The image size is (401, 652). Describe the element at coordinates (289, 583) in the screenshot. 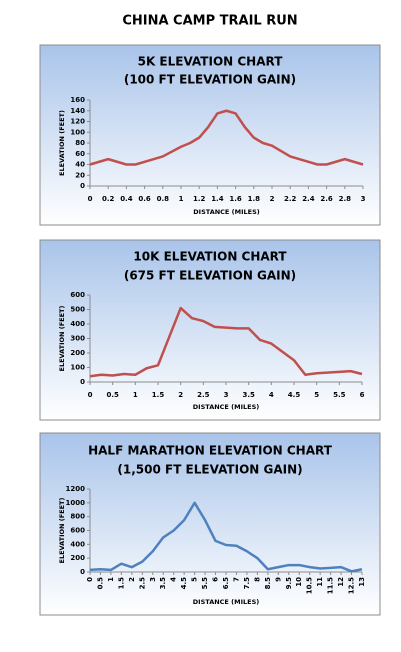

I see `x-tick-label: 9.5` at that location.